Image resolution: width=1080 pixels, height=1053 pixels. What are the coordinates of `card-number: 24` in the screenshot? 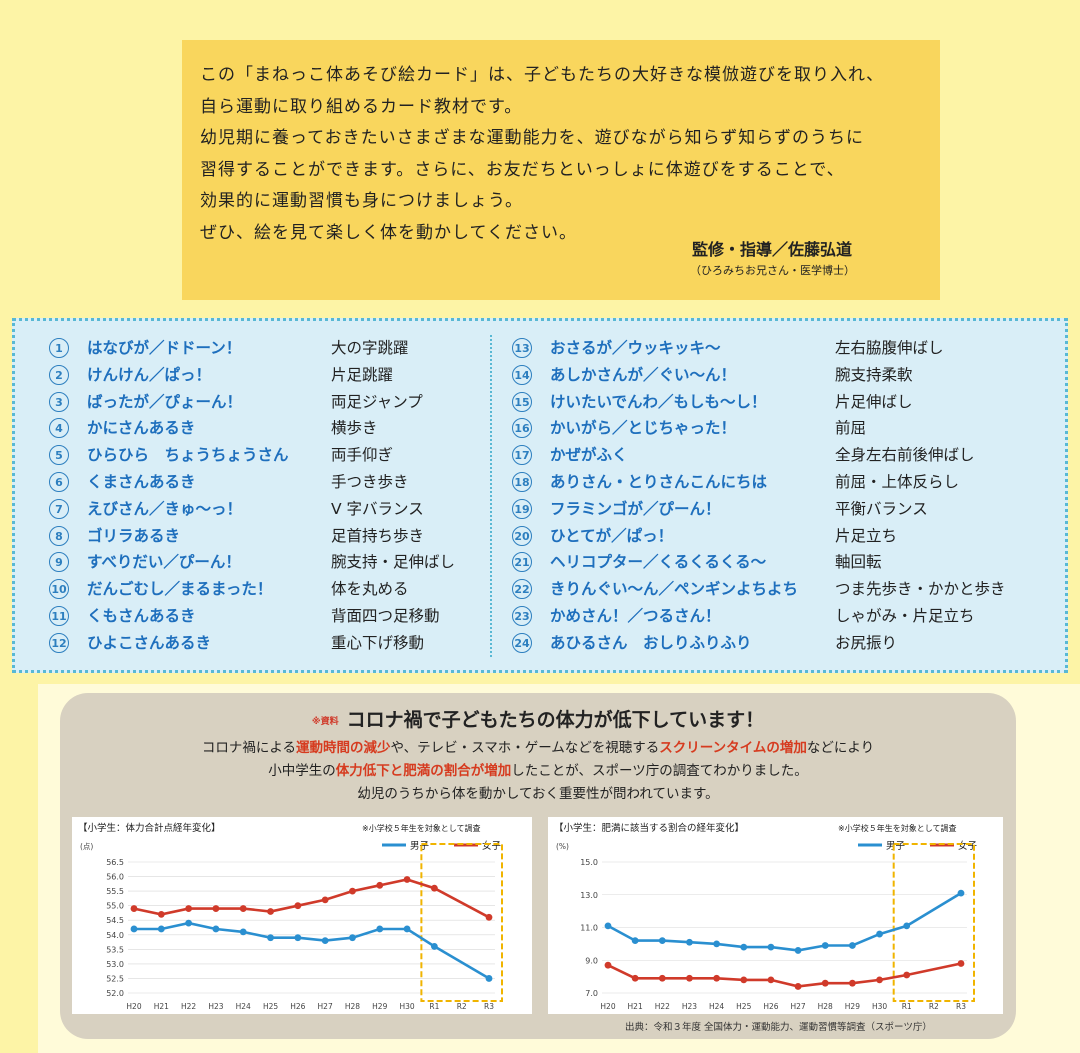 It's located at (522, 642).